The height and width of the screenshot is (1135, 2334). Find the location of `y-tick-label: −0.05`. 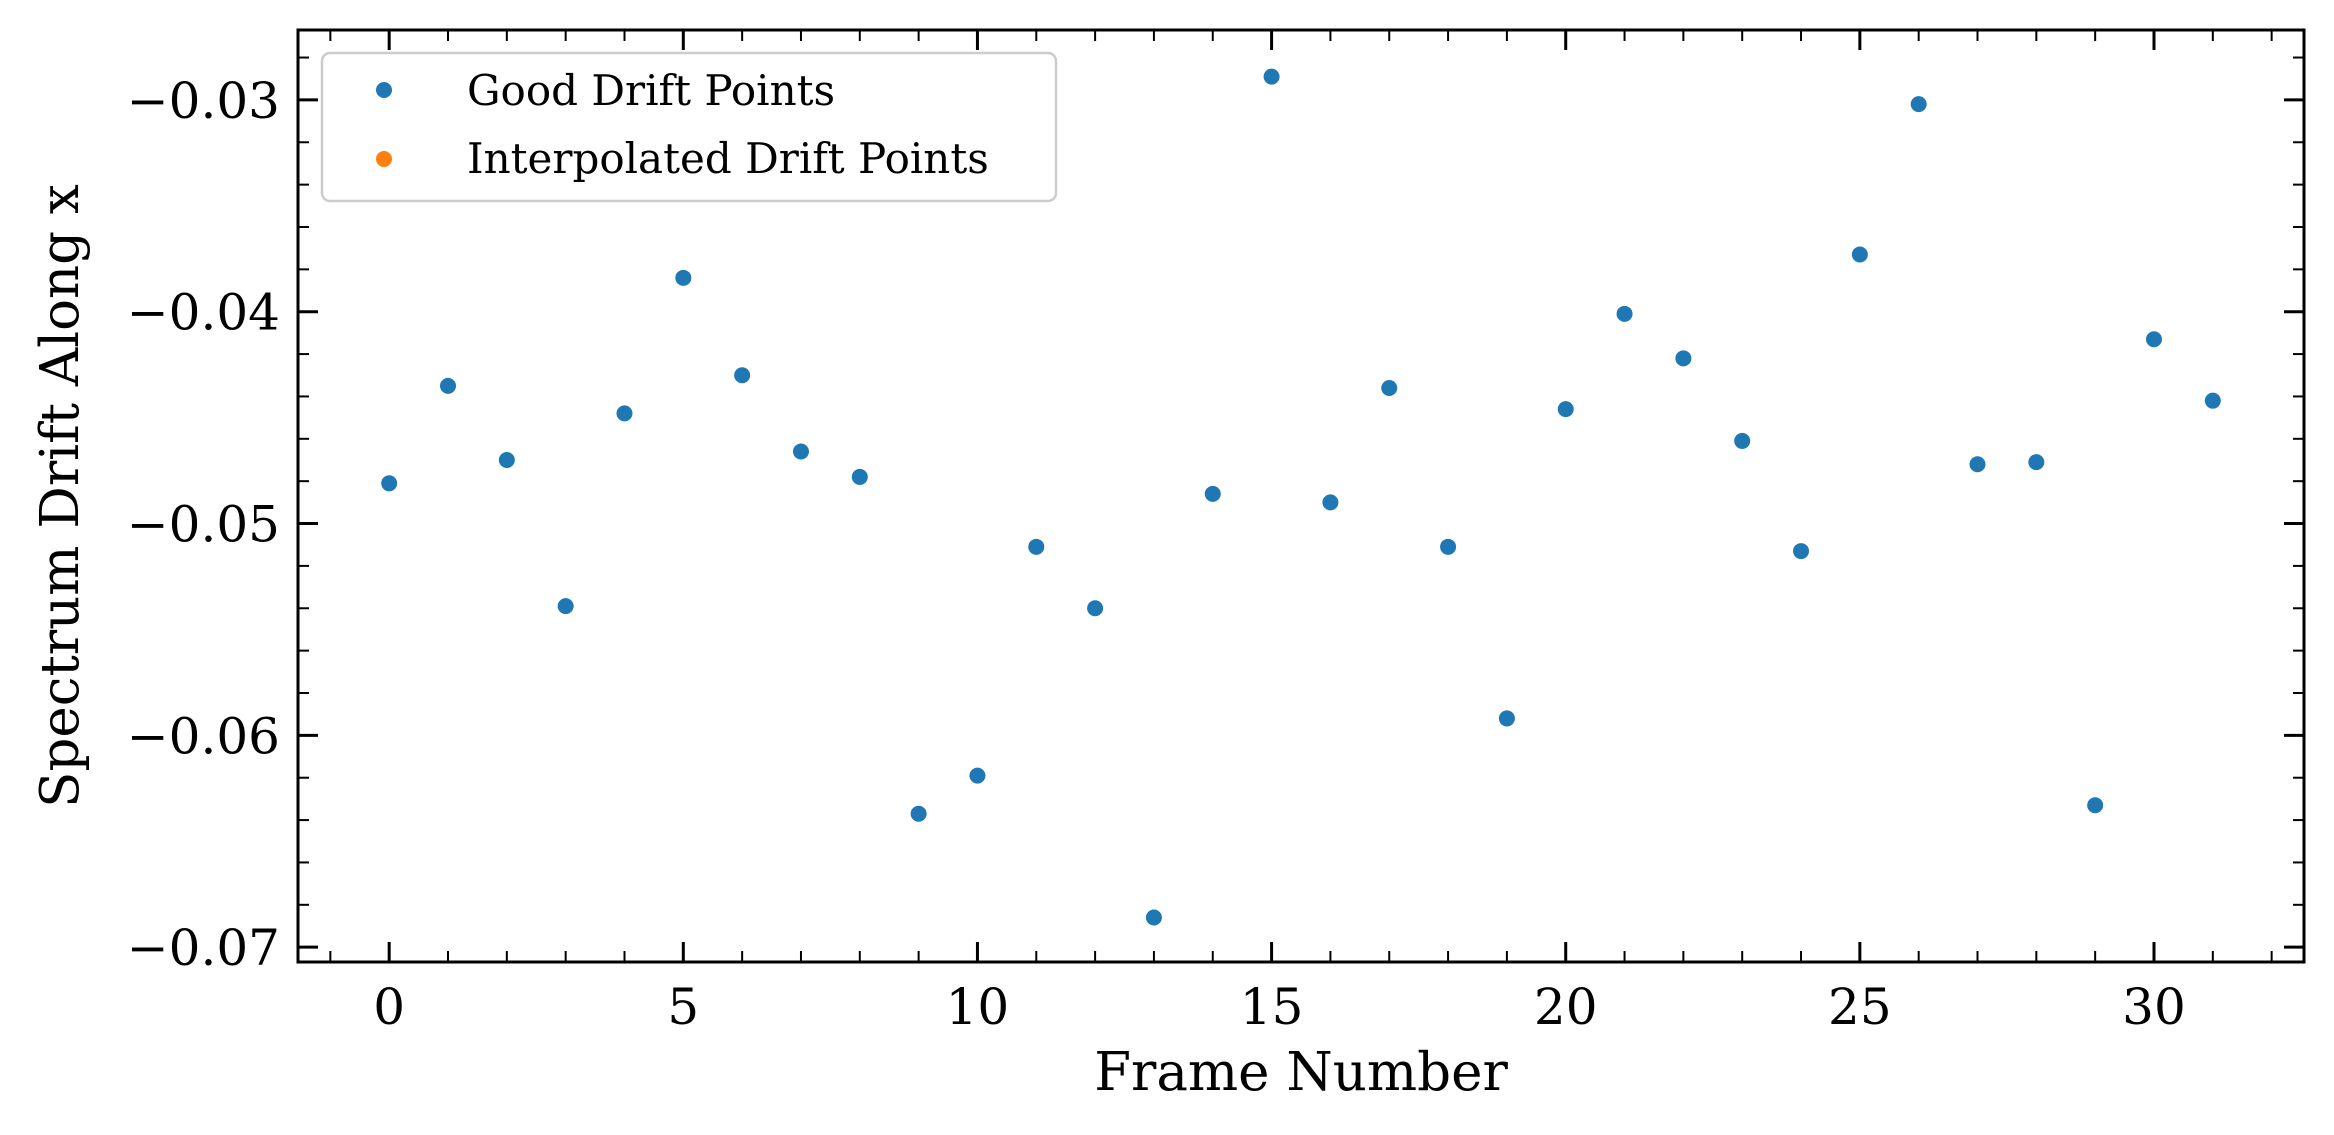

y-tick-label: −0.05 is located at coordinates (203, 525).